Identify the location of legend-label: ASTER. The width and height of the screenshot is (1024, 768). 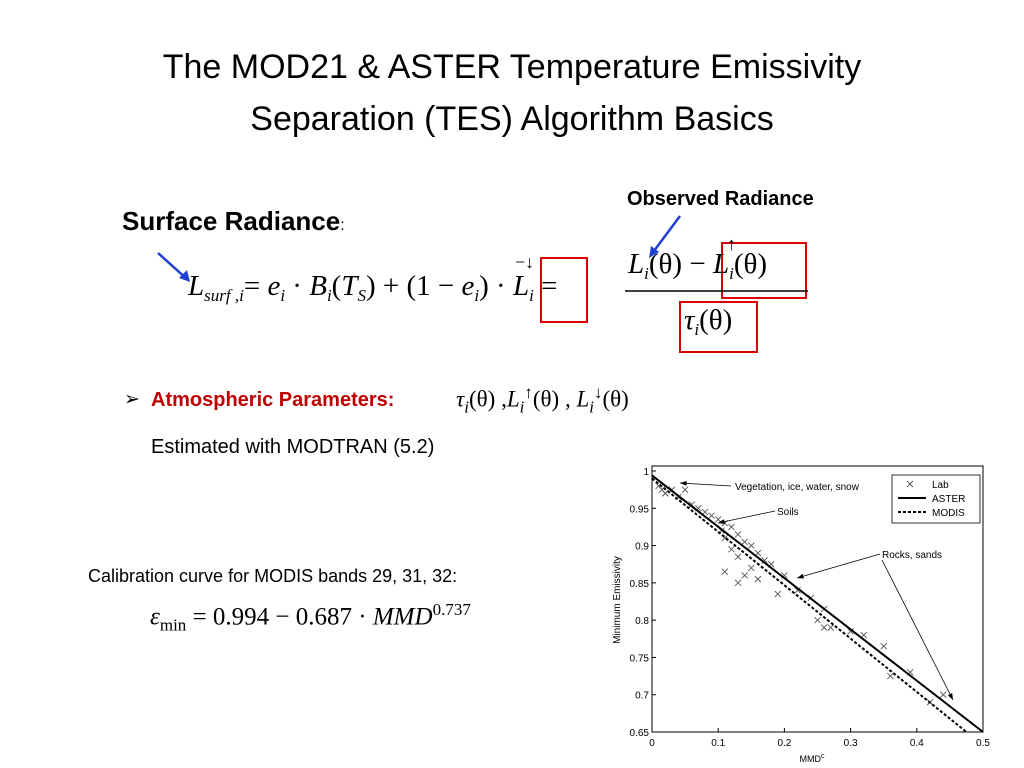
(948, 499).